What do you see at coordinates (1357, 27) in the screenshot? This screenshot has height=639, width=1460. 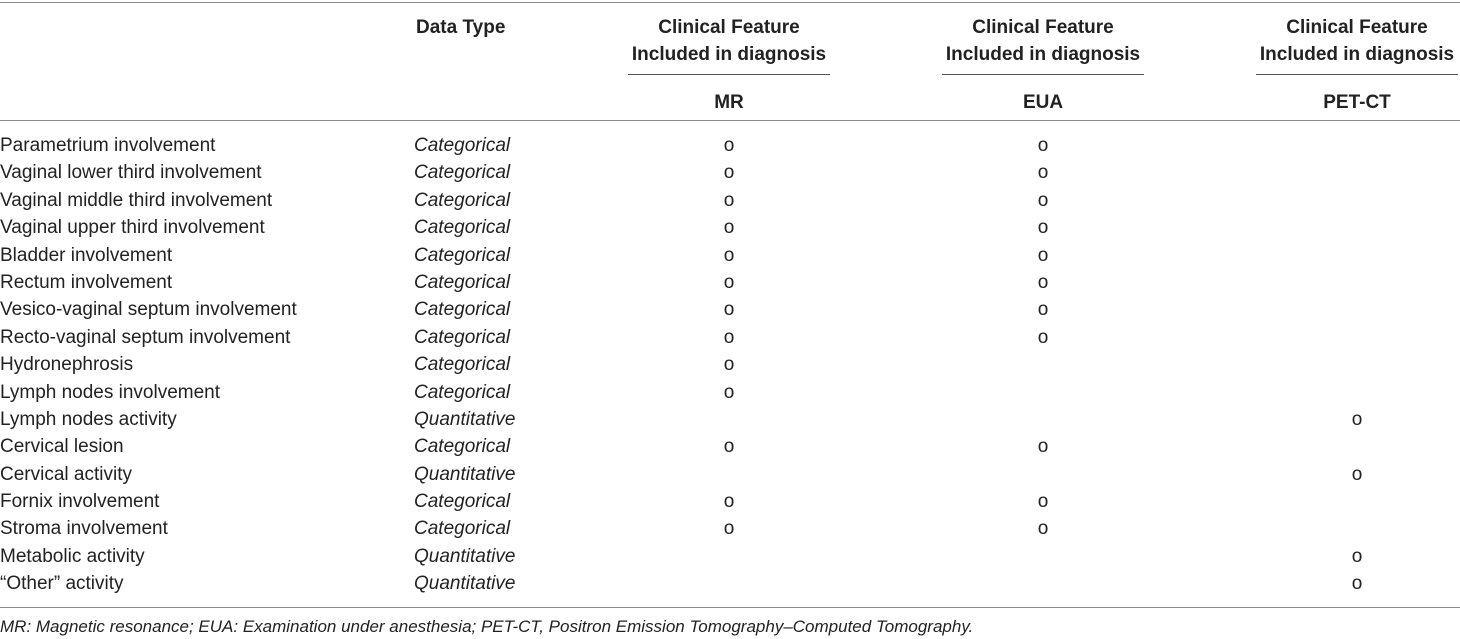 I see `header-pet-group-line1: Clinical Feature` at bounding box center [1357, 27].